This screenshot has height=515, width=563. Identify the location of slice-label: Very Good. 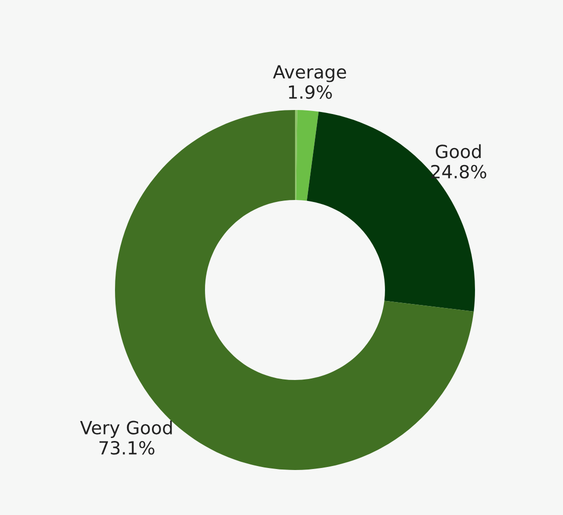
(126, 429).